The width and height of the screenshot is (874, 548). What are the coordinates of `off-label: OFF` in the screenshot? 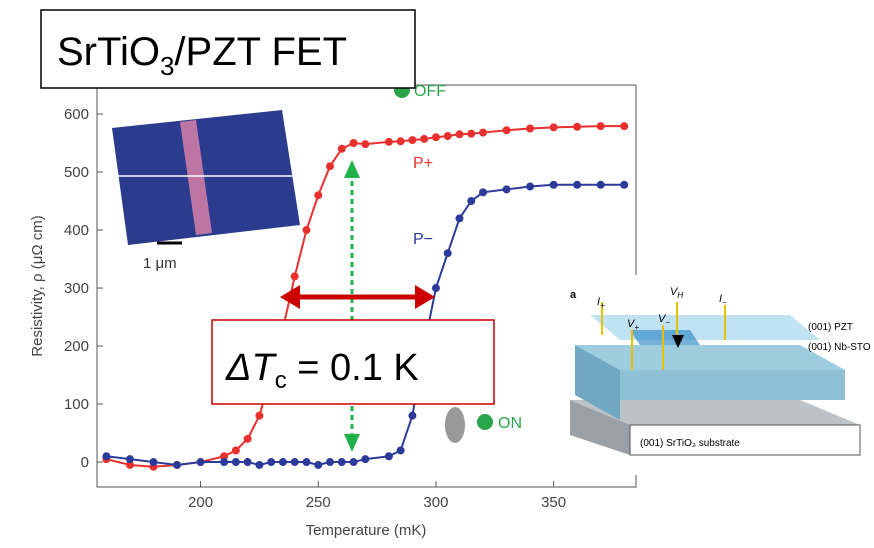 It's located at (430, 91).